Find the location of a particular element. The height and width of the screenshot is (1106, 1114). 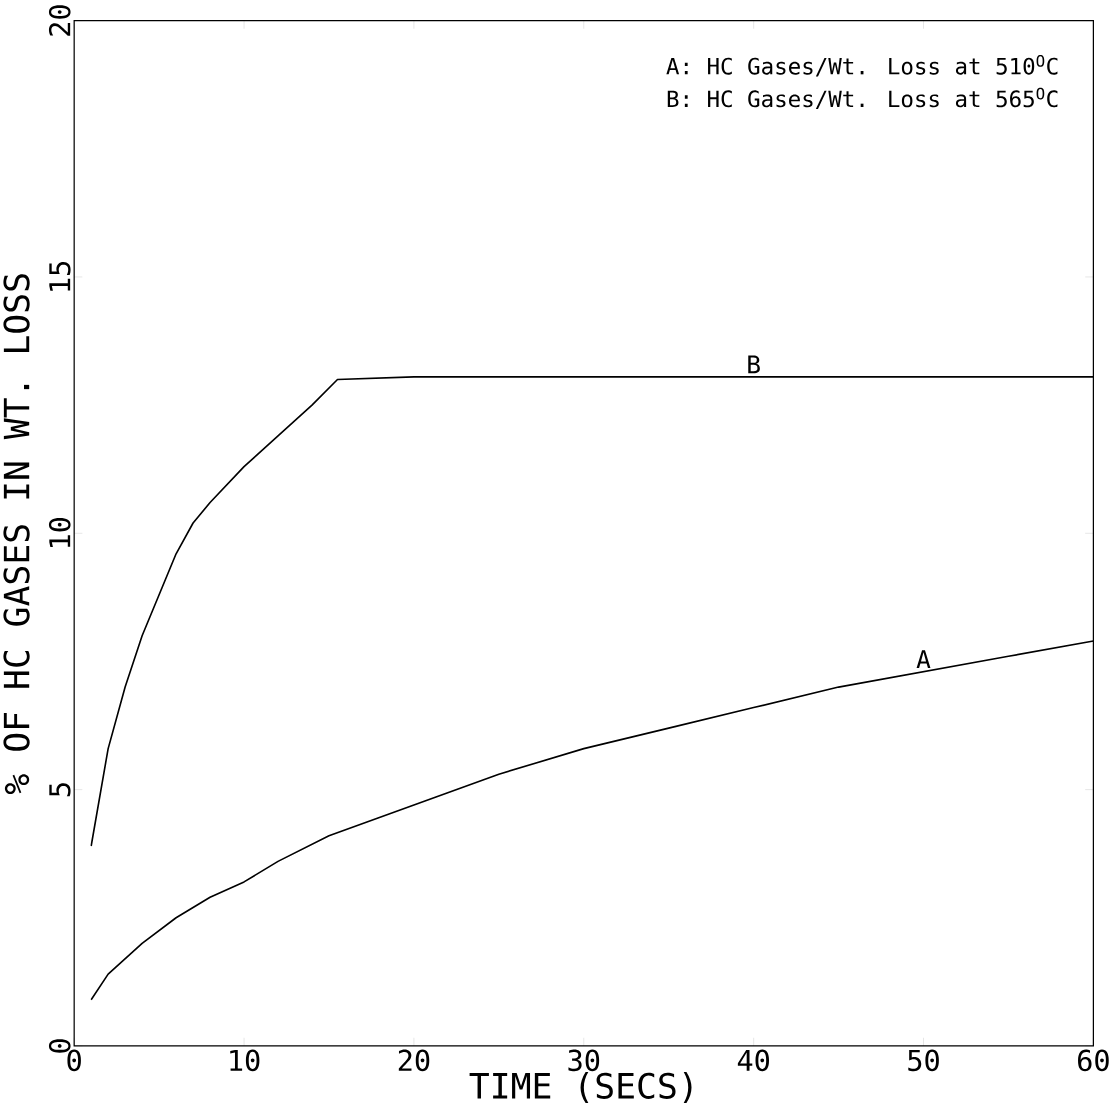

annotation: A: HC Gases/Wt. Loss at 510$^{O}$C is located at coordinates (862, 65).